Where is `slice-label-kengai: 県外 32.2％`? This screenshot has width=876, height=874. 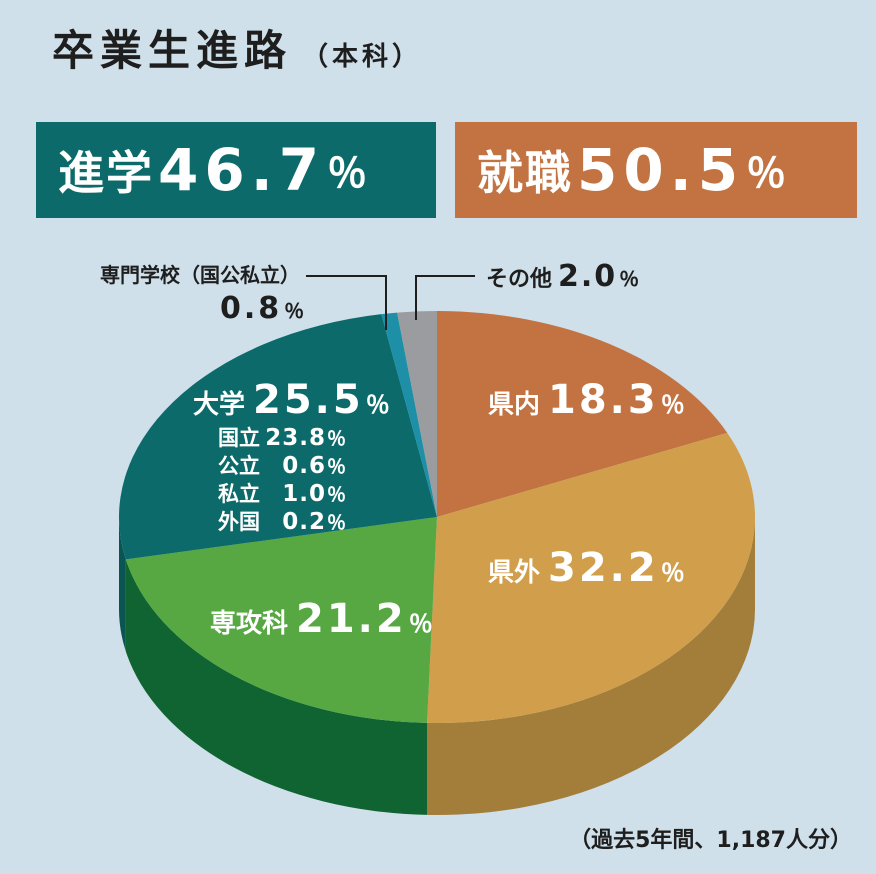
slice-label-kengai: 県外 32.2％ is located at coordinates (586, 568).